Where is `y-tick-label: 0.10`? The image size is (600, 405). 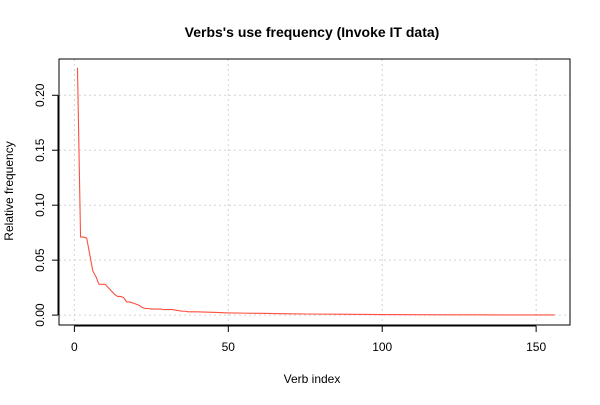
y-tick-label: 0.10 is located at coordinates (40, 205).